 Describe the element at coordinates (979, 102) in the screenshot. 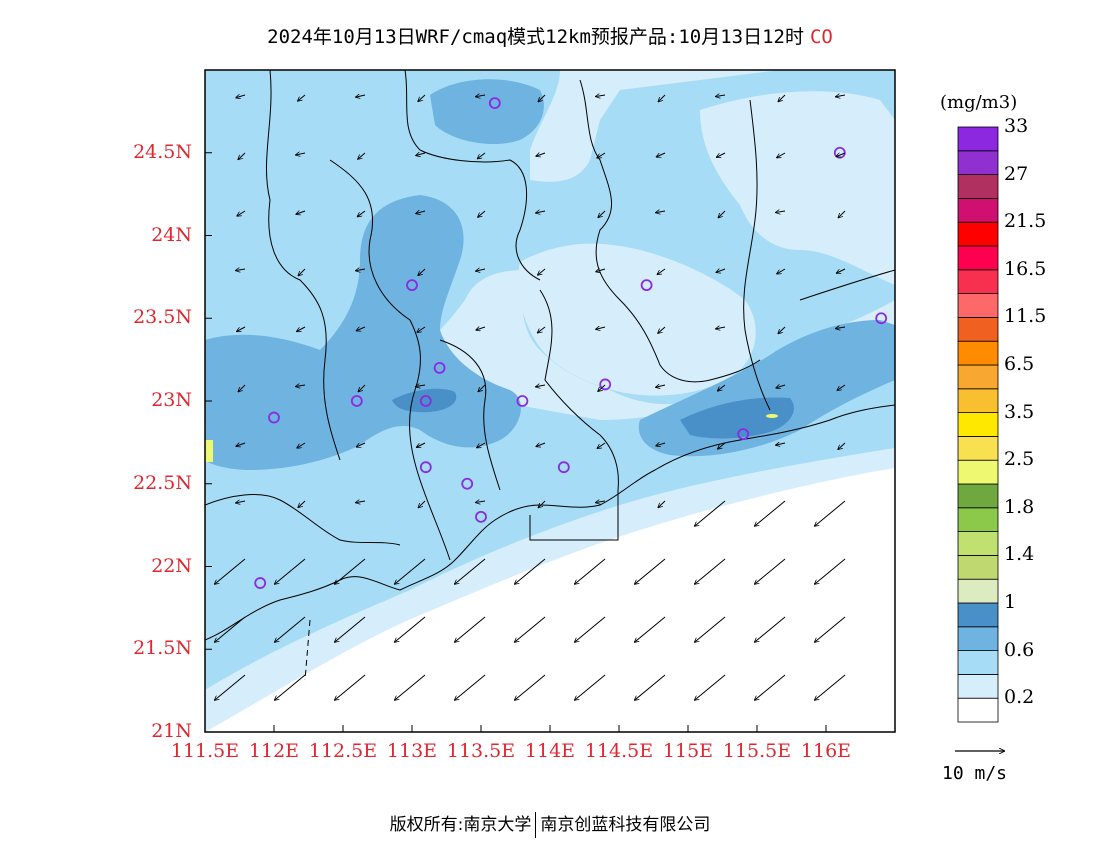

I see `colorbar-units: (mg/m3)` at that location.